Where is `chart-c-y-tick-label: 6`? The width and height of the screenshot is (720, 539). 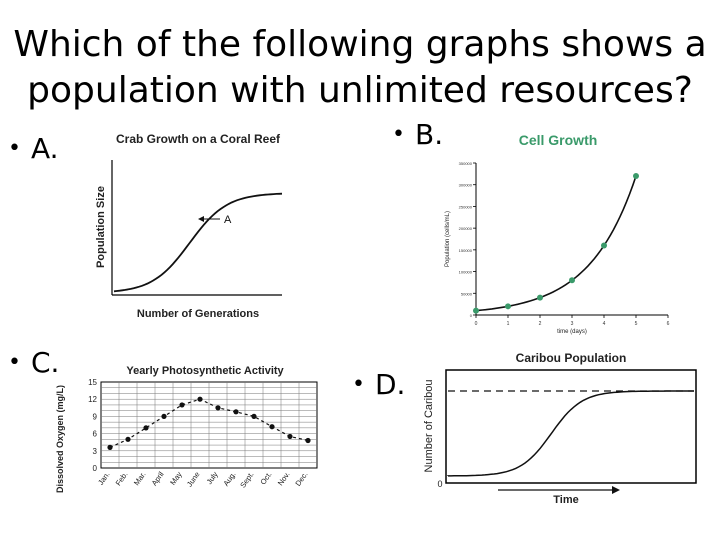
chart-c-y-tick-label: 6 is located at coordinates (95, 434).